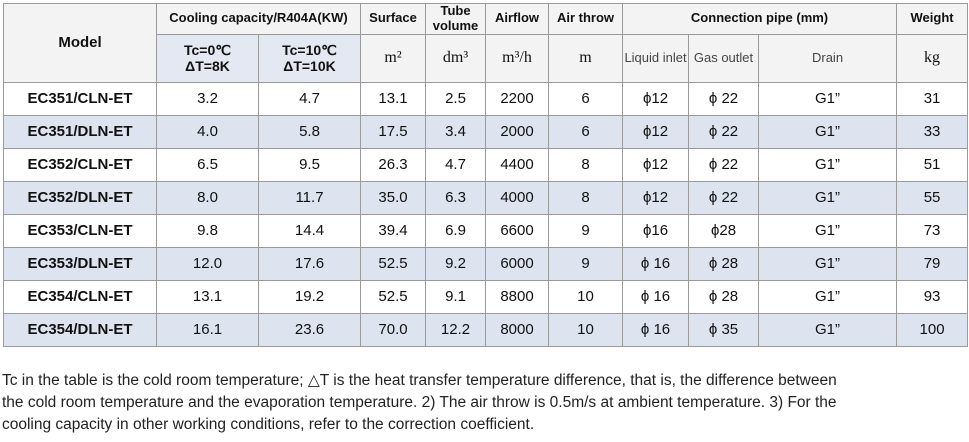 This screenshot has width=969, height=442. I want to click on subheader-cell: Tc=0℃ ΔT=8K, so click(207, 58).